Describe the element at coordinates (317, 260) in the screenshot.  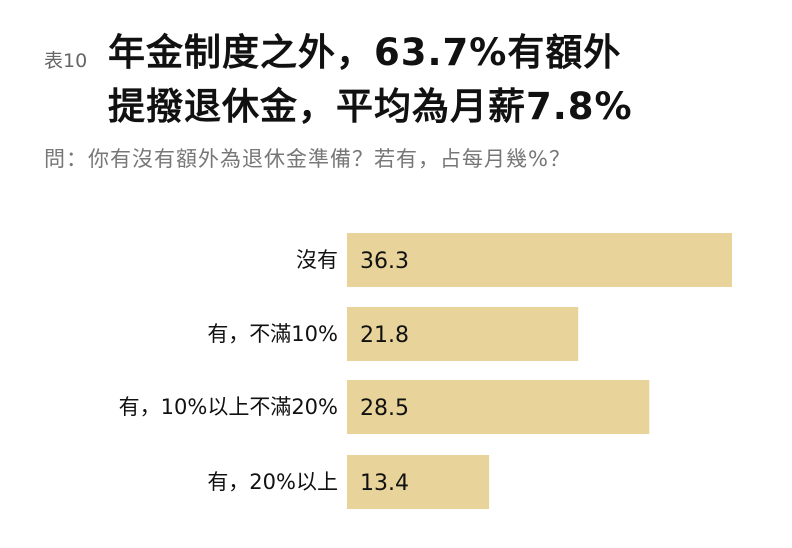
I see `category-label: 沒有` at that location.